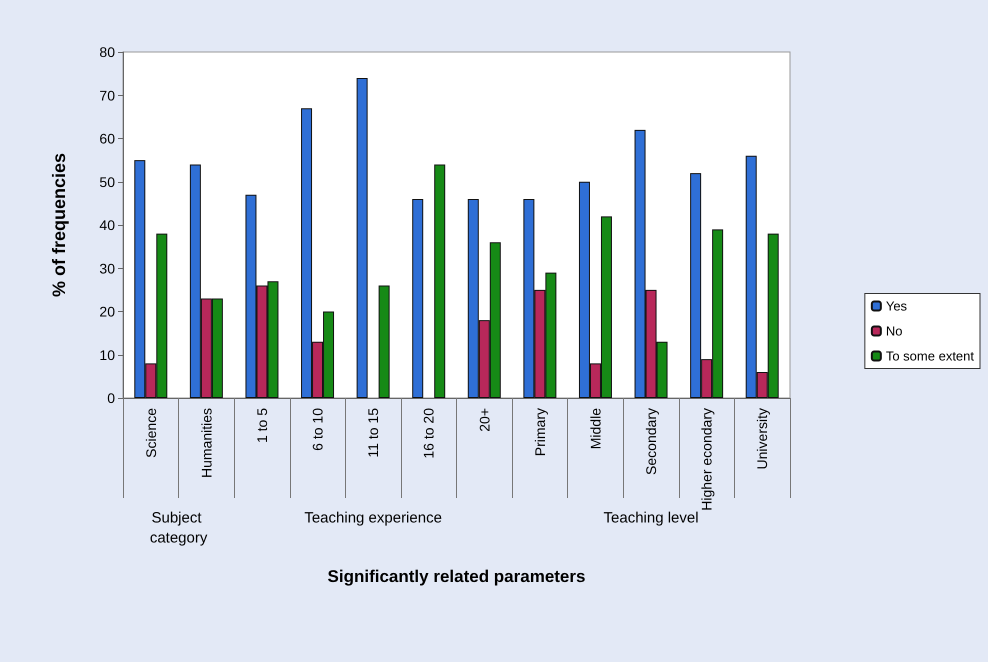 Image resolution: width=988 pixels, height=662 pixels. Describe the element at coordinates (651, 441) in the screenshot. I see `x-tick-label: Secondary` at that location.